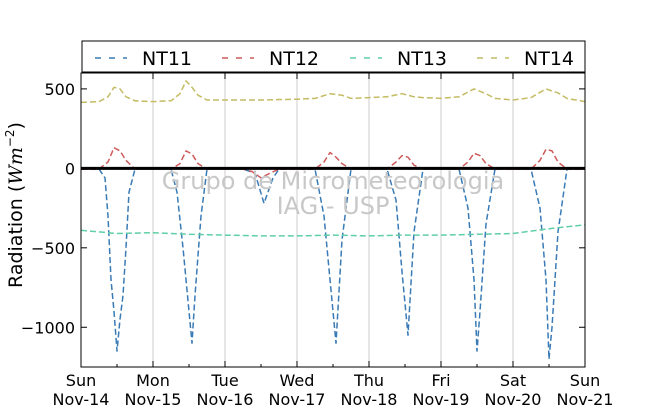 The height and width of the screenshot is (409, 650). Describe the element at coordinates (441, 399) in the screenshot. I see `x-tick-date-label: Nov-19` at that location.